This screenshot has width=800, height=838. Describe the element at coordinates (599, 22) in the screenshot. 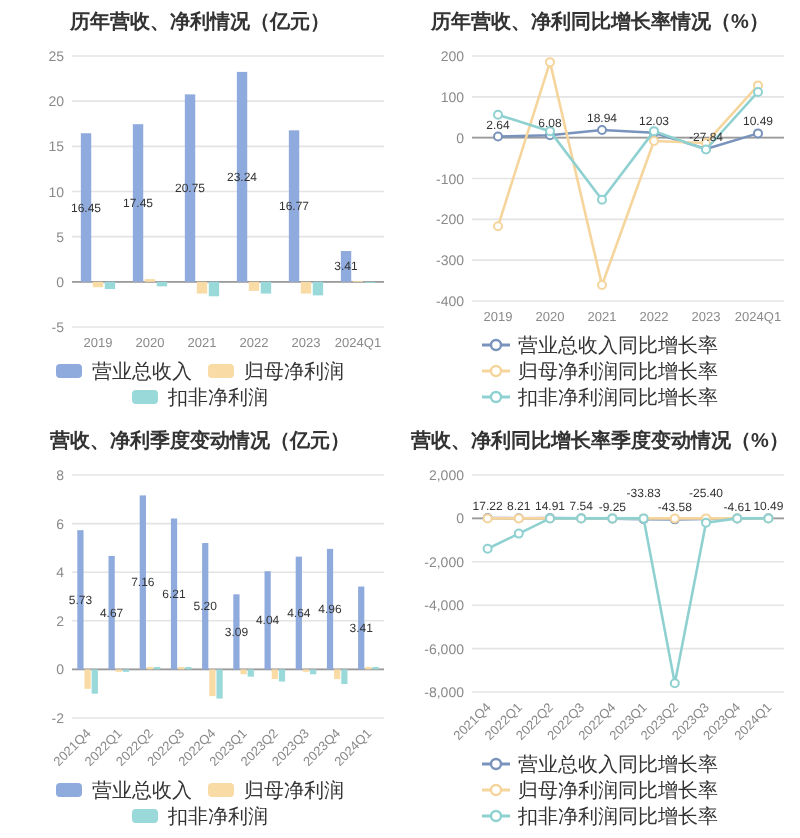

I see `chart-title: 历年营收、净利同比增长率情况（%）` at that location.